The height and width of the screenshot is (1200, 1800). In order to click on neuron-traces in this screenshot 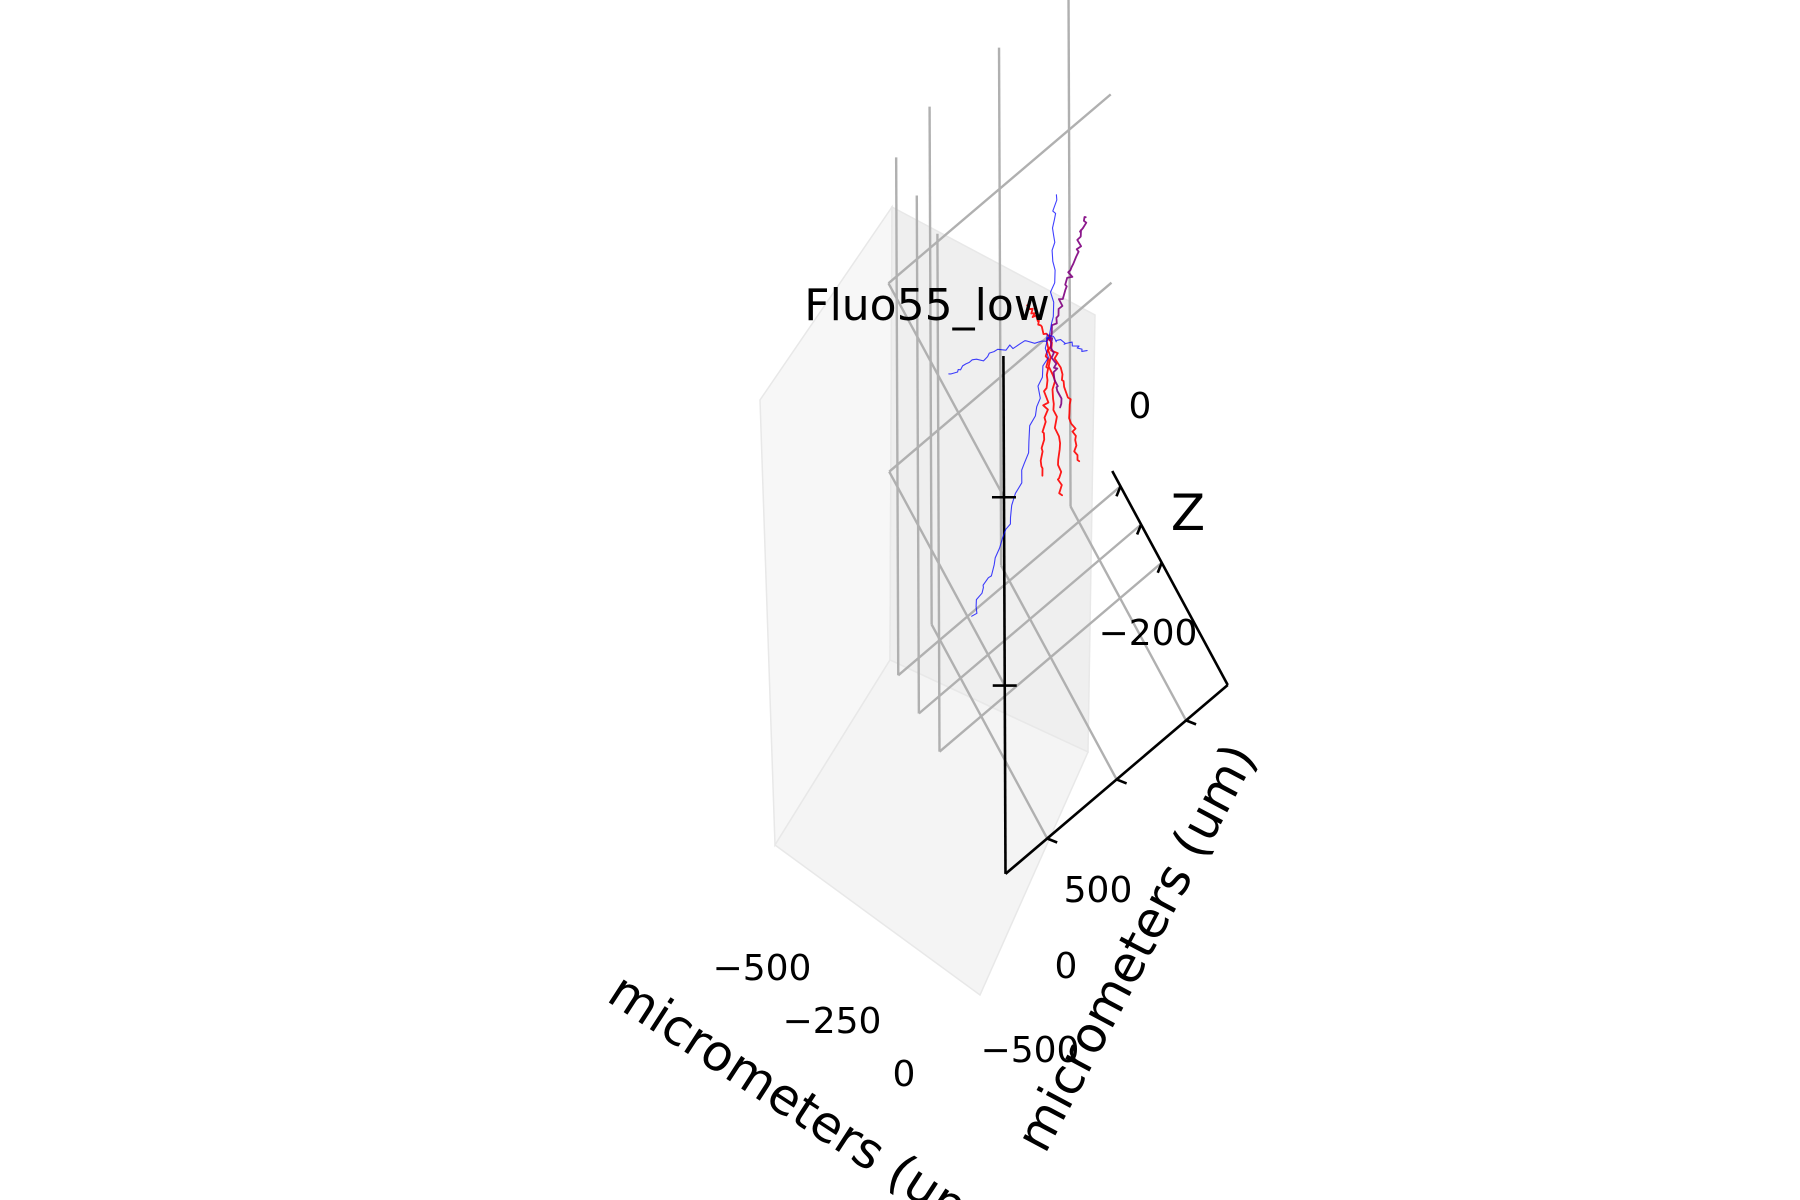, I will do `click(1018, 405)`.